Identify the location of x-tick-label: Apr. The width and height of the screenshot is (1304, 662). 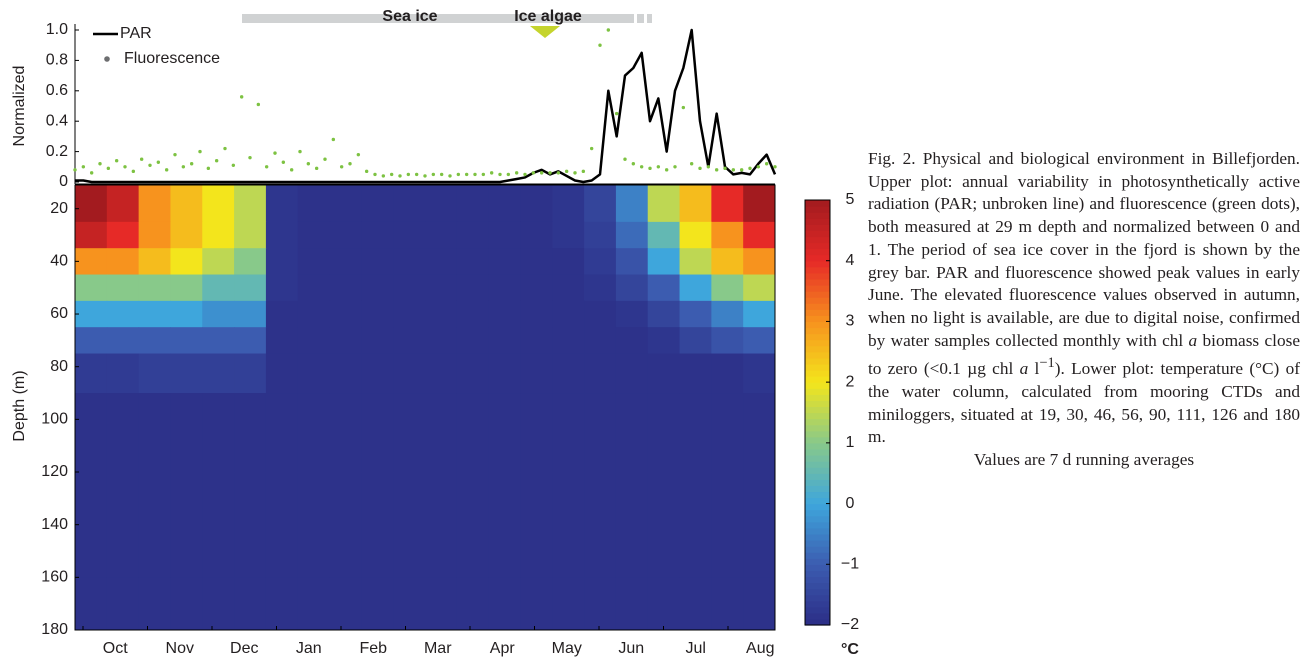
(503, 648).